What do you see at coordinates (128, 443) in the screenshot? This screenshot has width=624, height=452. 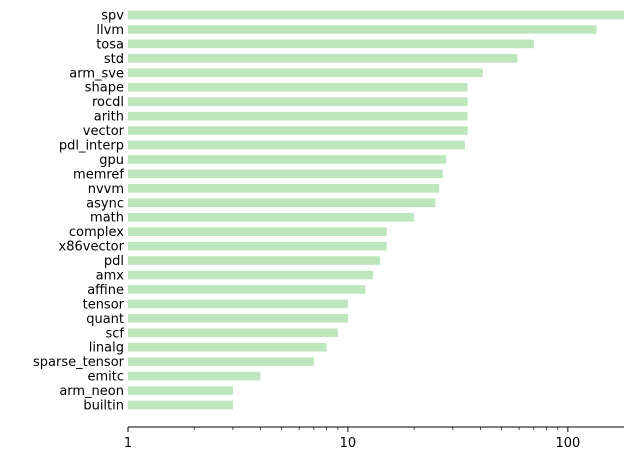 I see `x-tick-label: 1` at bounding box center [128, 443].